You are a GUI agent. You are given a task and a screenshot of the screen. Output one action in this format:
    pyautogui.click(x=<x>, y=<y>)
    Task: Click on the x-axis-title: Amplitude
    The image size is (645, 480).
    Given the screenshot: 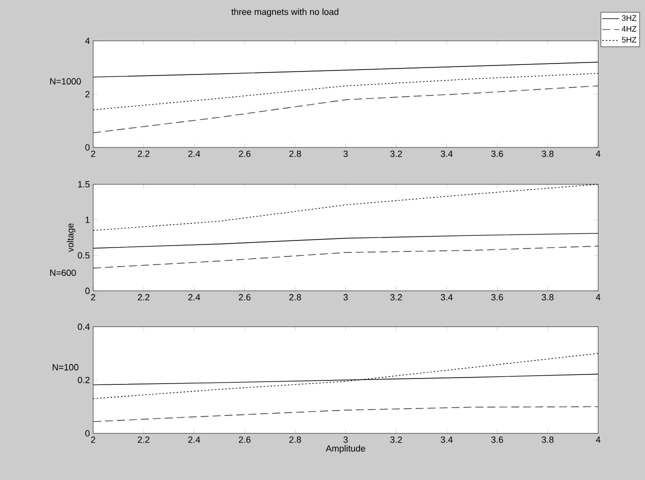 What is the action you would take?
    pyautogui.click(x=346, y=449)
    